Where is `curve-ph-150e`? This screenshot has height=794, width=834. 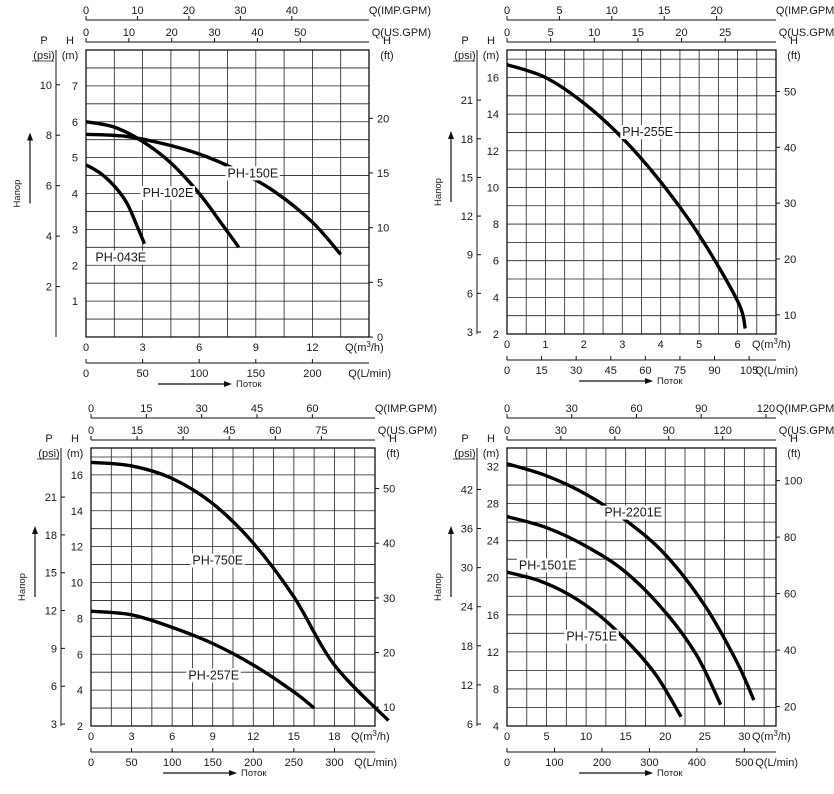 curve-ph-150e is located at coordinates (213, 194).